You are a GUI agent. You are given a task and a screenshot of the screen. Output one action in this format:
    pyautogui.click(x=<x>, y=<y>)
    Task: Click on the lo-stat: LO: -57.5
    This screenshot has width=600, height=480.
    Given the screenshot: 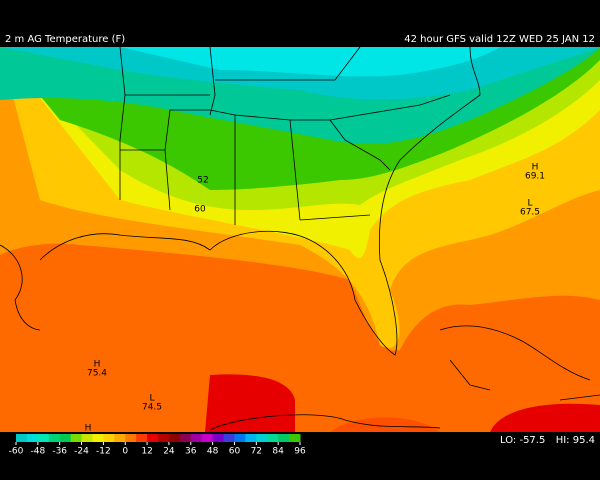 What is the action you would take?
    pyautogui.click(x=522, y=440)
    